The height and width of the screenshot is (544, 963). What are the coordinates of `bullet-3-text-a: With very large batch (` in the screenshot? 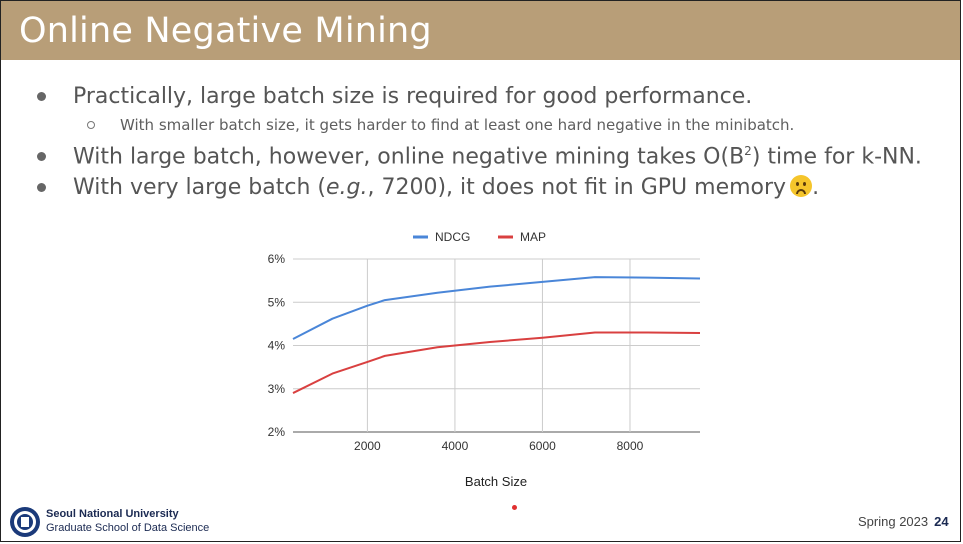 It's located at (199, 187).